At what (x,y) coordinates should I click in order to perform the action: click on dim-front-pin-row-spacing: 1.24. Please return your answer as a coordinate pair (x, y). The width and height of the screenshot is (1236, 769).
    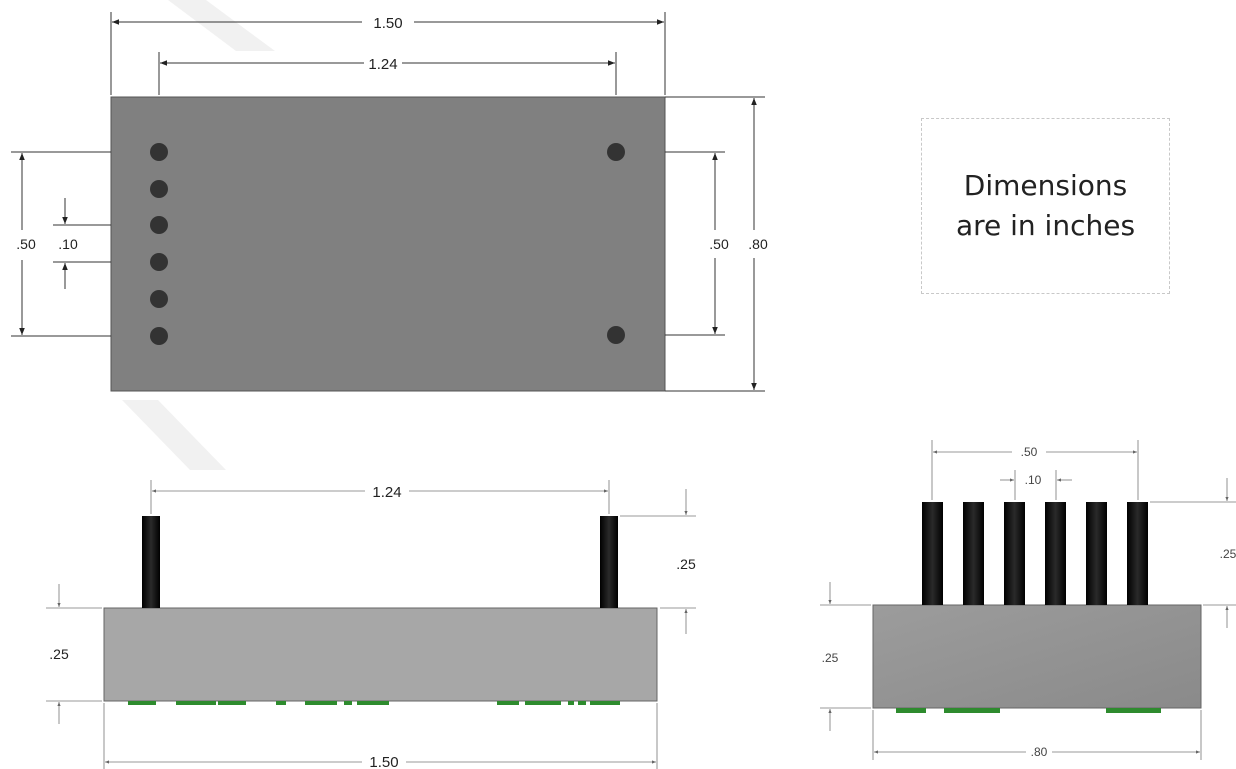
    Looking at the image, I should click on (386, 492).